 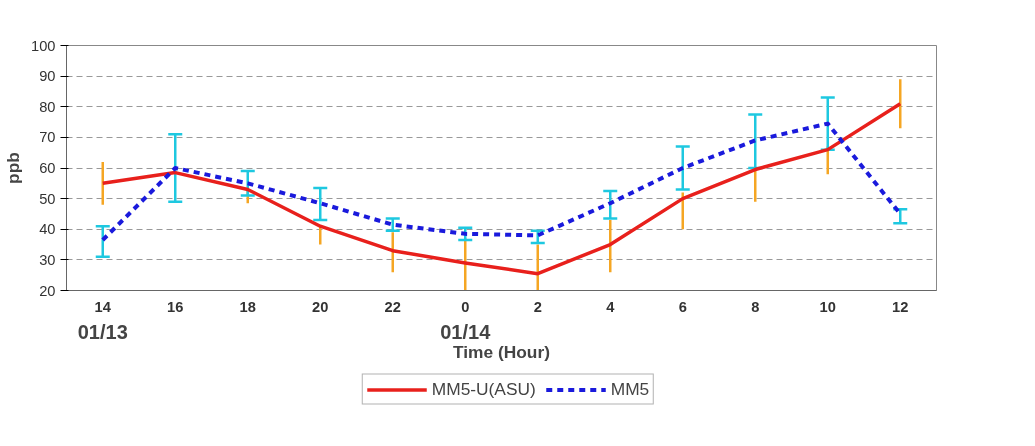 What do you see at coordinates (537, 306) in the screenshot?
I see `x-tick-label: 2` at bounding box center [537, 306].